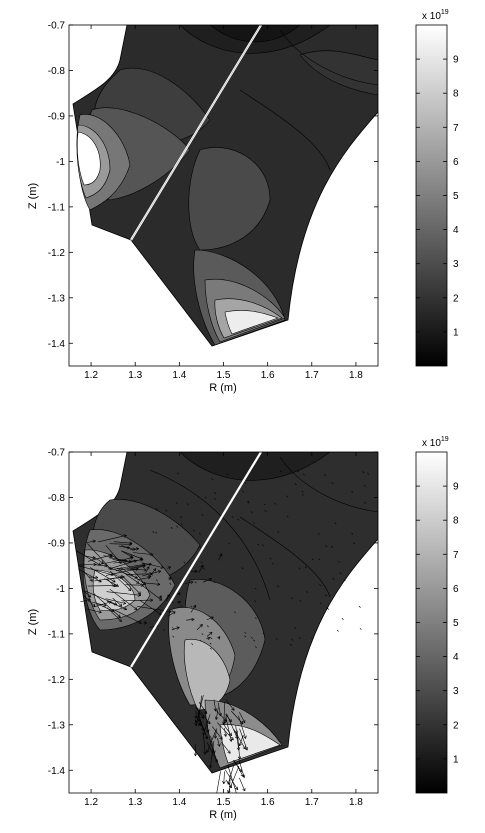 This screenshot has height=833, width=485. Describe the element at coordinates (435, 15) in the screenshot. I see `colorbar-multiplier-a: x 1019` at that location.